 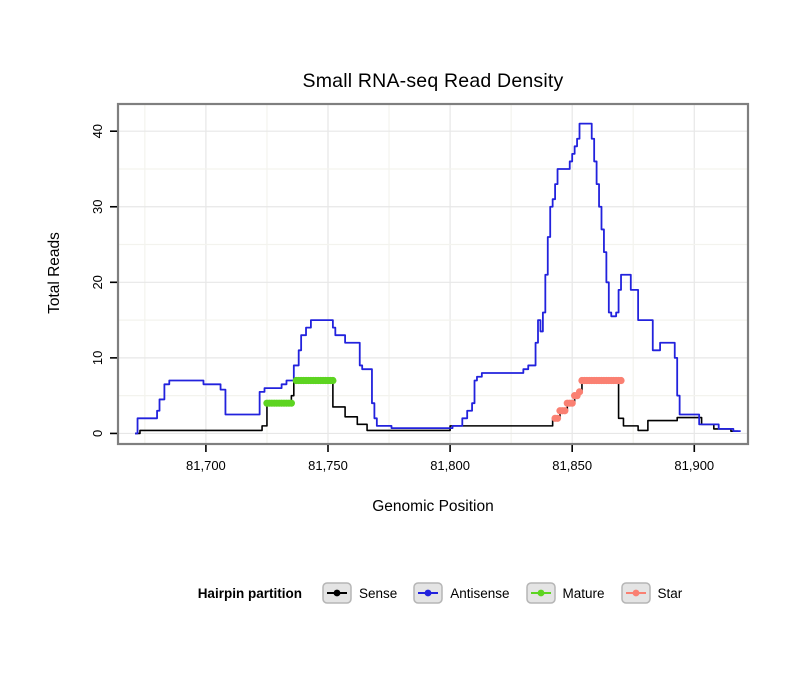 I want to click on svg-text: 81,850, so click(x=572, y=465).